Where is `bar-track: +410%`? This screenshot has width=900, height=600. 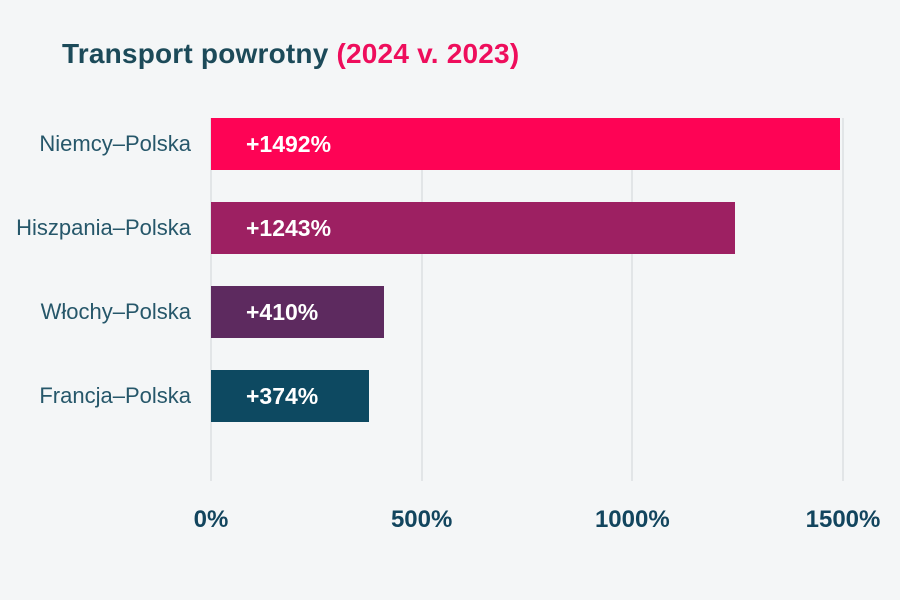
bar-track: +410% is located at coordinates (527, 312).